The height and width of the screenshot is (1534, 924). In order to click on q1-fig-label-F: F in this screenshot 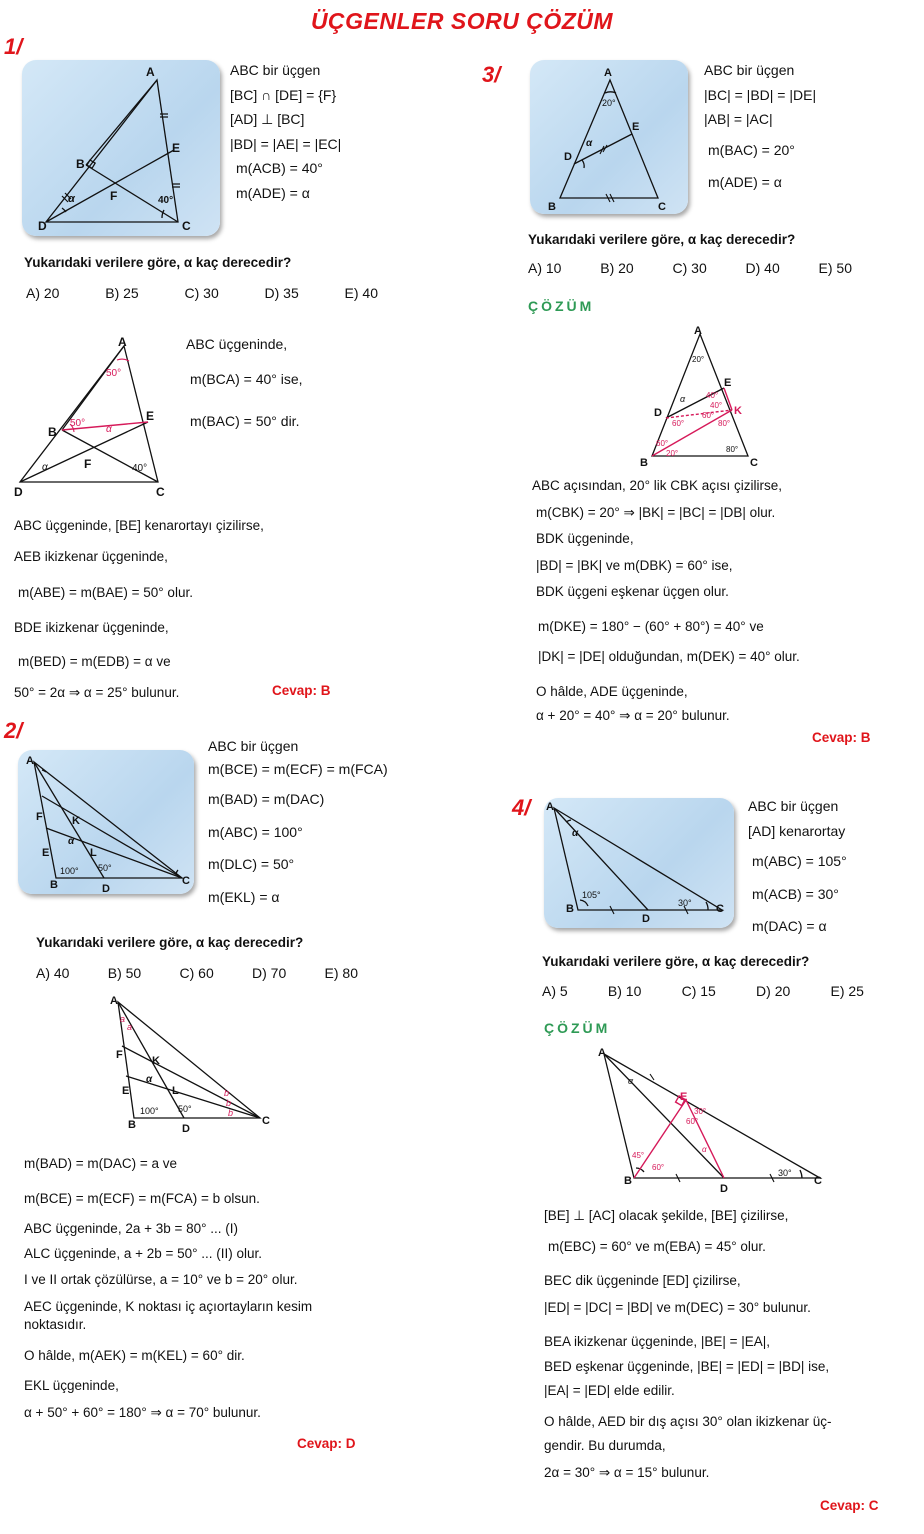, I will do `click(113, 196)`.